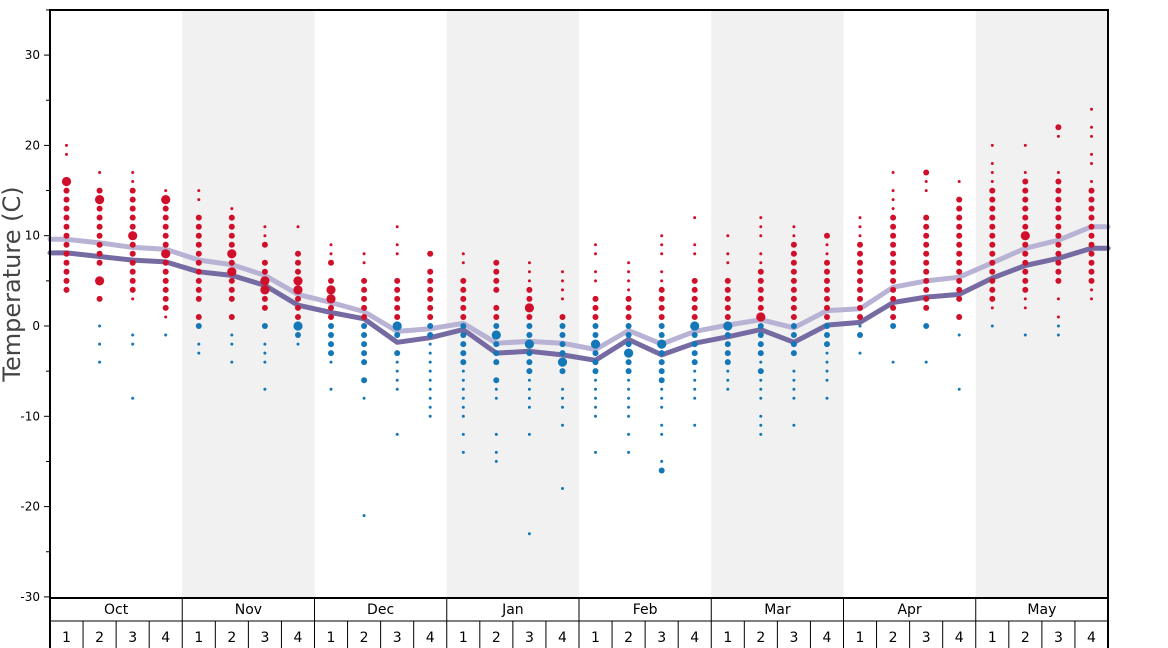  Describe the element at coordinates (32, 55) in the screenshot. I see `y-tick-label: 30` at that location.